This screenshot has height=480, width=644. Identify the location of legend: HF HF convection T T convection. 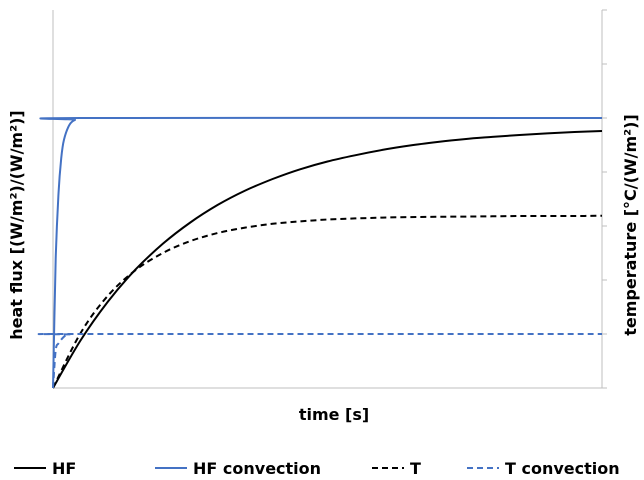
(317, 468).